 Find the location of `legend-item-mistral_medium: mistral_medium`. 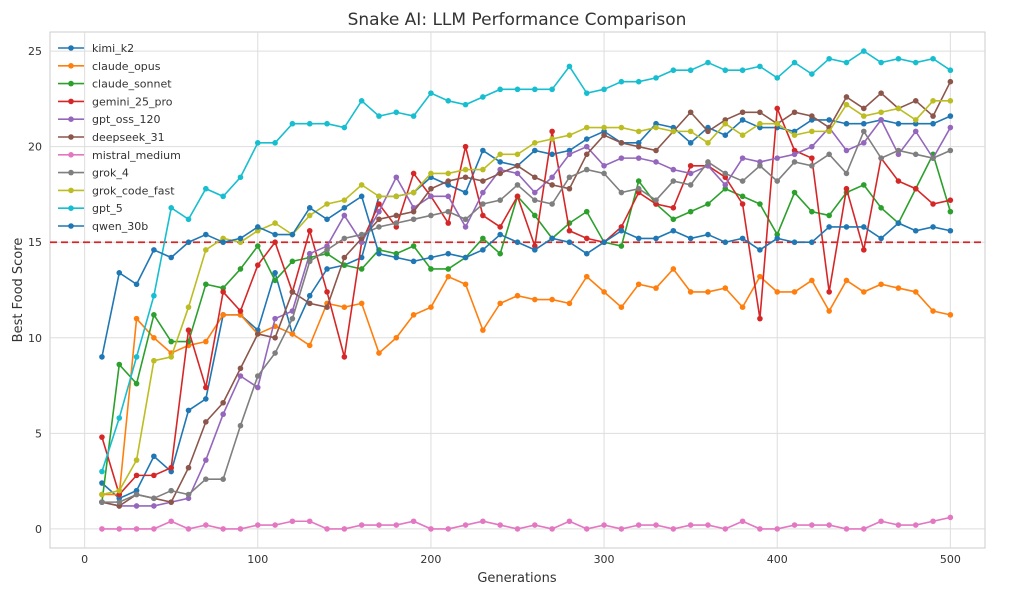

legend-item-mistral_medium: mistral_medium is located at coordinates (119, 155).